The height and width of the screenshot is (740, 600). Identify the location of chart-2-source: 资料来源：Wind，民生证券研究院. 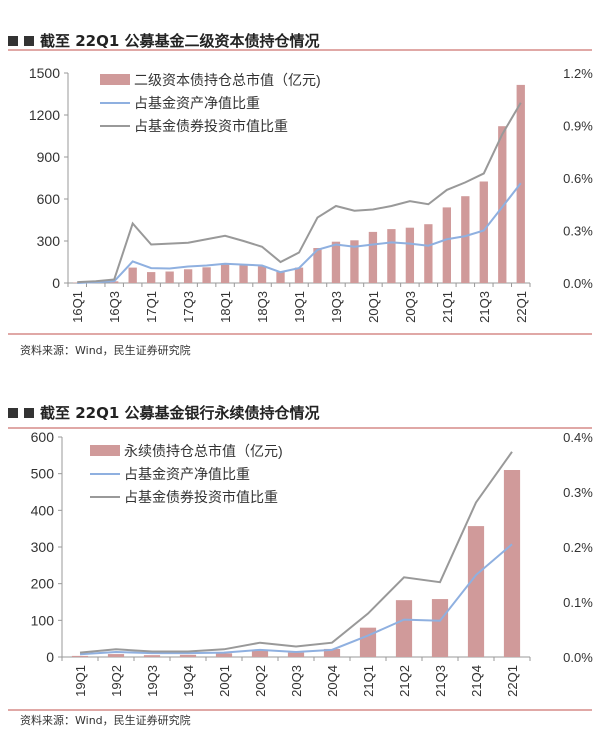
(105, 720).